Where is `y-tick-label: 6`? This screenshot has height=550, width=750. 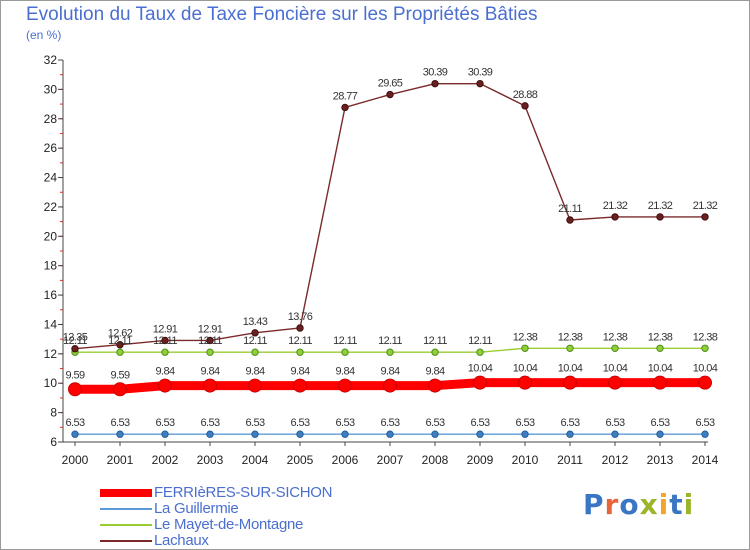 y-tick-label: 6 is located at coordinates (53, 442).